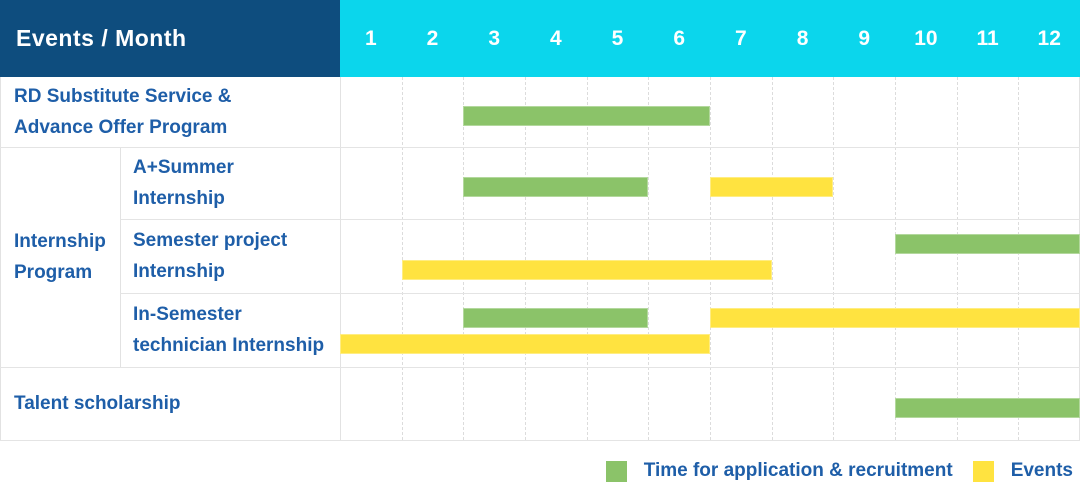  I want to click on month-header-cell: 10, so click(926, 38).